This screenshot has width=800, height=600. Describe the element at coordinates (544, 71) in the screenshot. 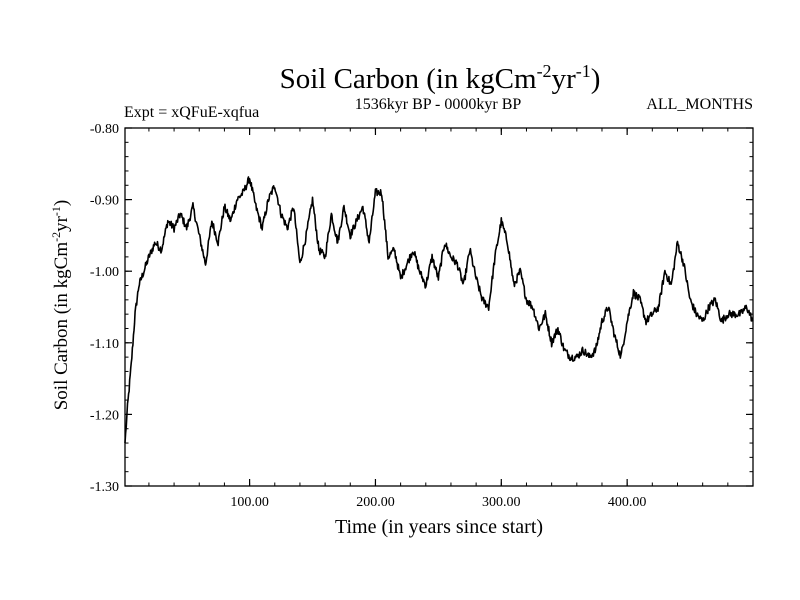

I see `chart-title-sup1: -2` at that location.